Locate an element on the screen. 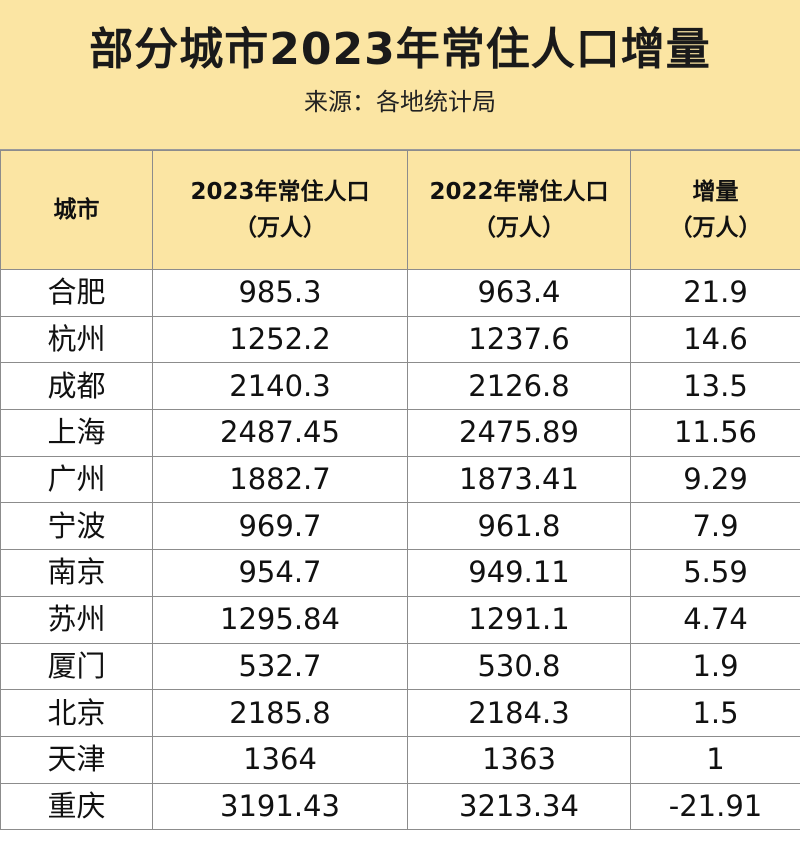 Image resolution: width=800 pixels, height=841 pixels. cell-increase: 1 is located at coordinates (715, 759).